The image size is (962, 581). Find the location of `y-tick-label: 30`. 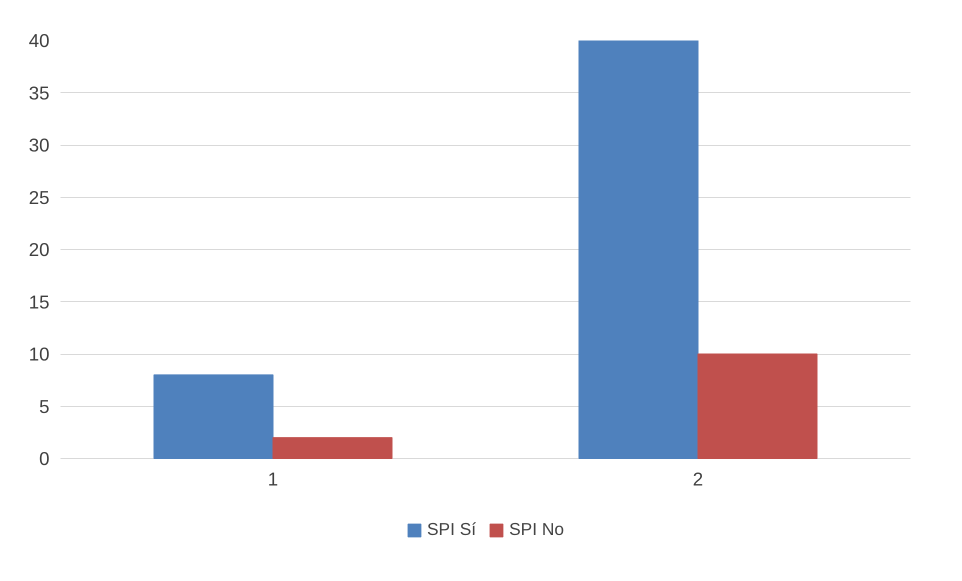

y-tick-label: 30 is located at coordinates (39, 145).